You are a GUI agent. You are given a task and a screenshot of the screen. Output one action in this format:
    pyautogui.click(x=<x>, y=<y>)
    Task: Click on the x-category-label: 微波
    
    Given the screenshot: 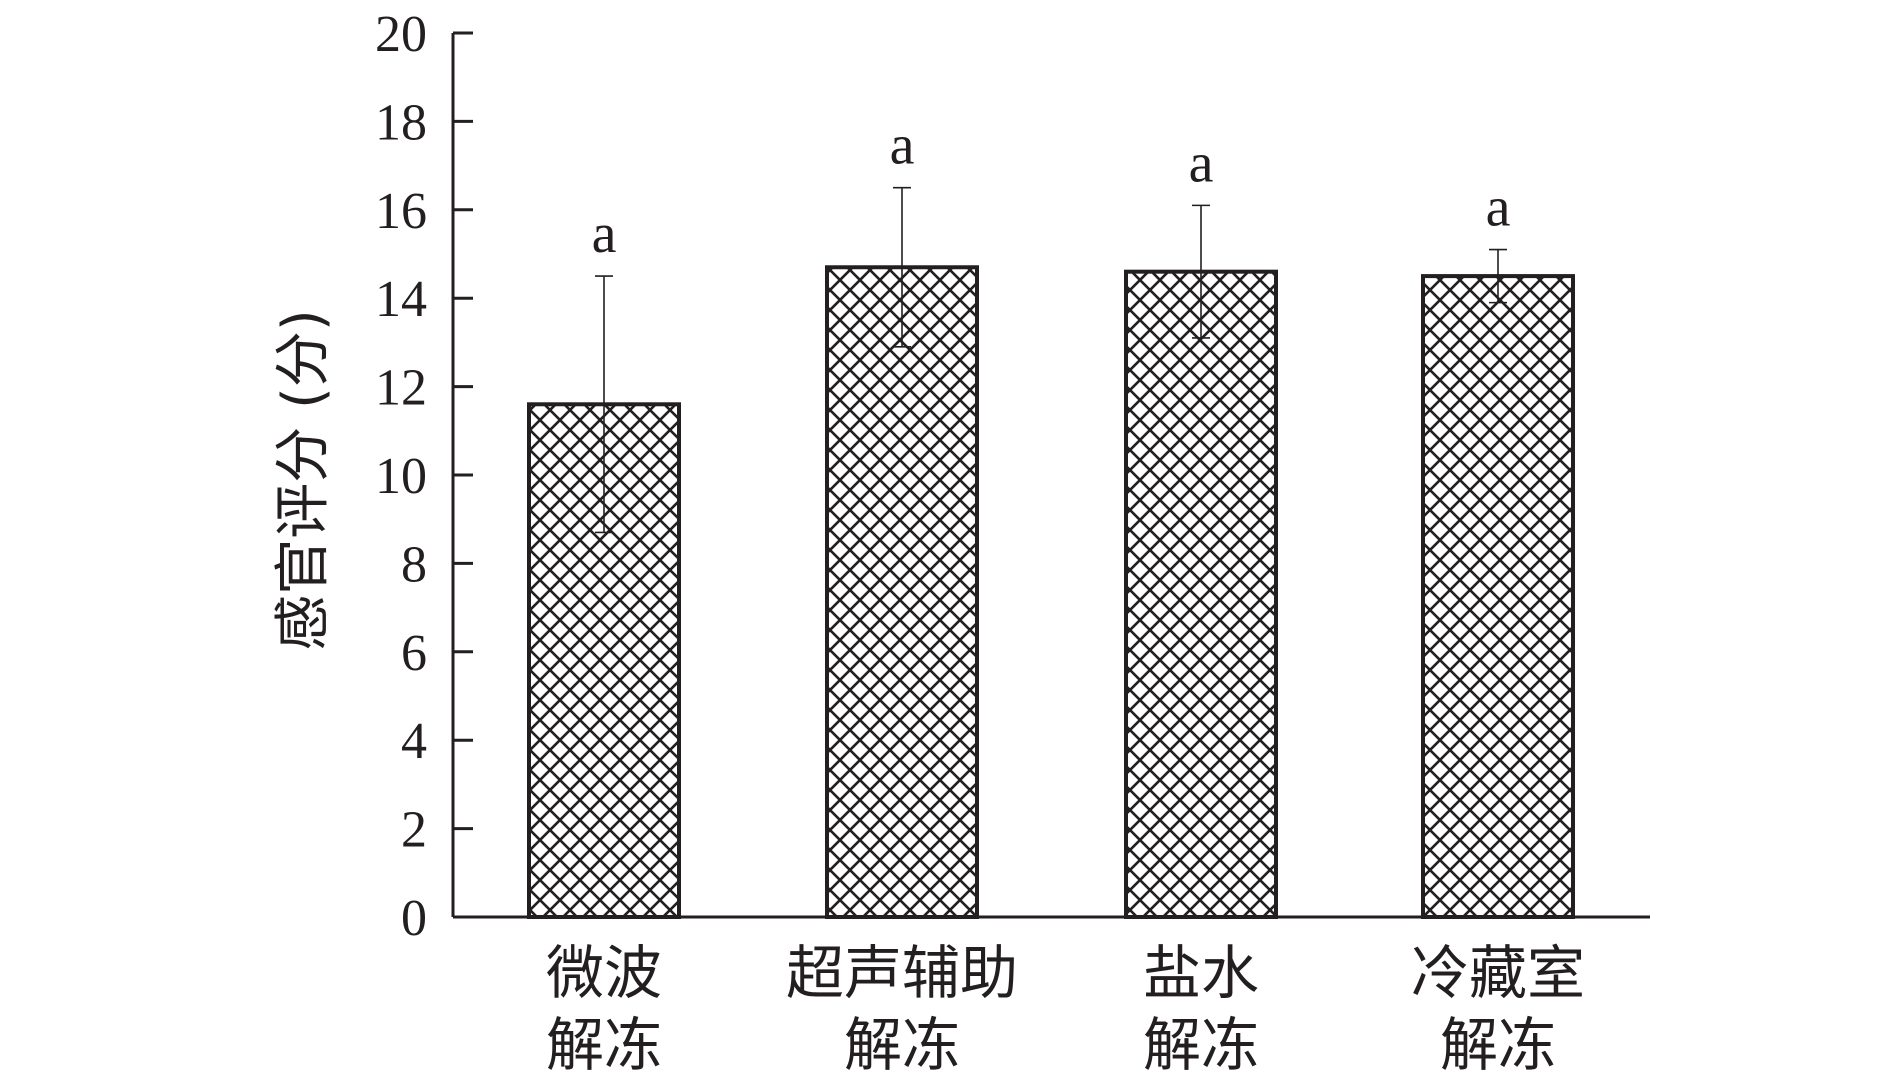 What is the action you would take?
    pyautogui.click(x=604, y=973)
    